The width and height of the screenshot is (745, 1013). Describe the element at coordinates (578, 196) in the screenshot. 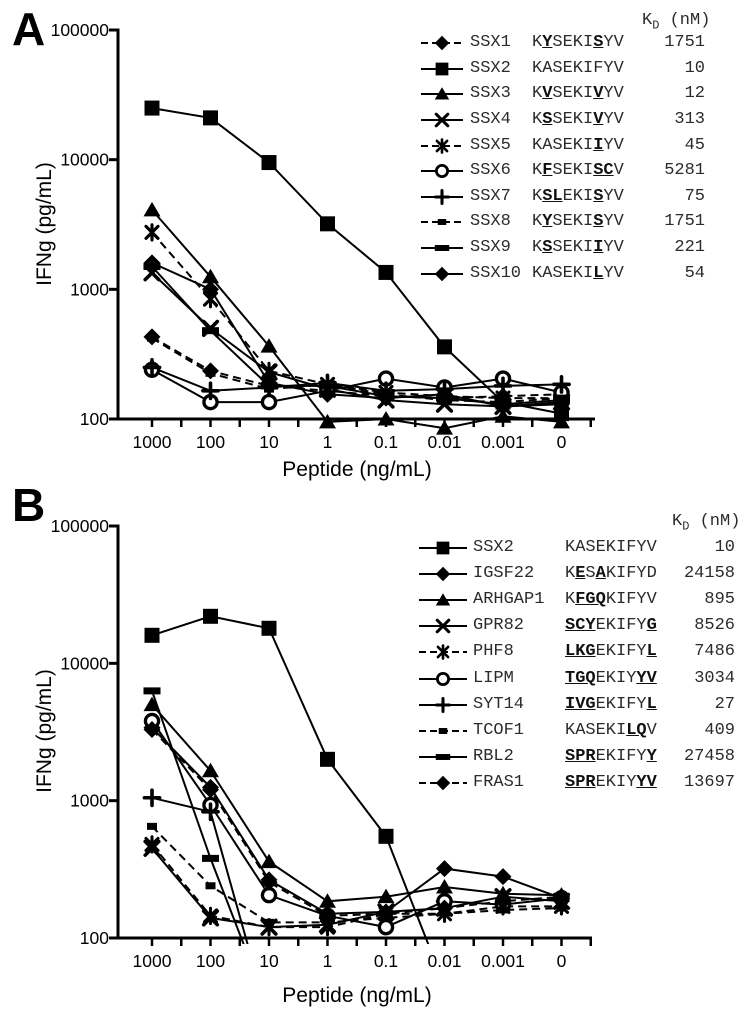

I see `legend-sequence: KSLEKISYV` at that location.